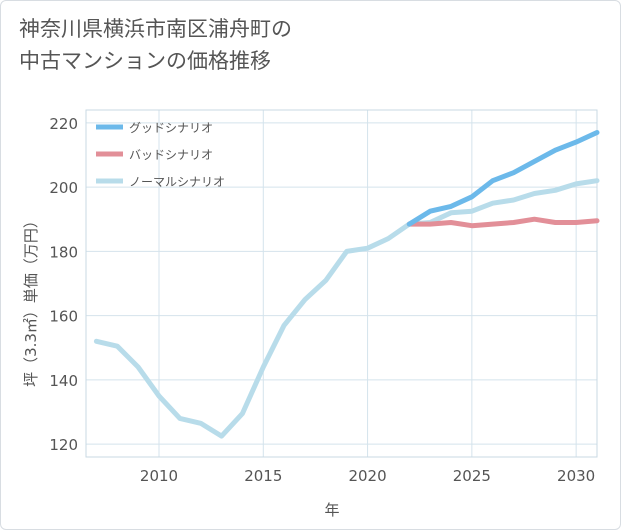  Describe the element at coordinates (576, 476) in the screenshot. I see `x-tick-label: 2030` at that location.